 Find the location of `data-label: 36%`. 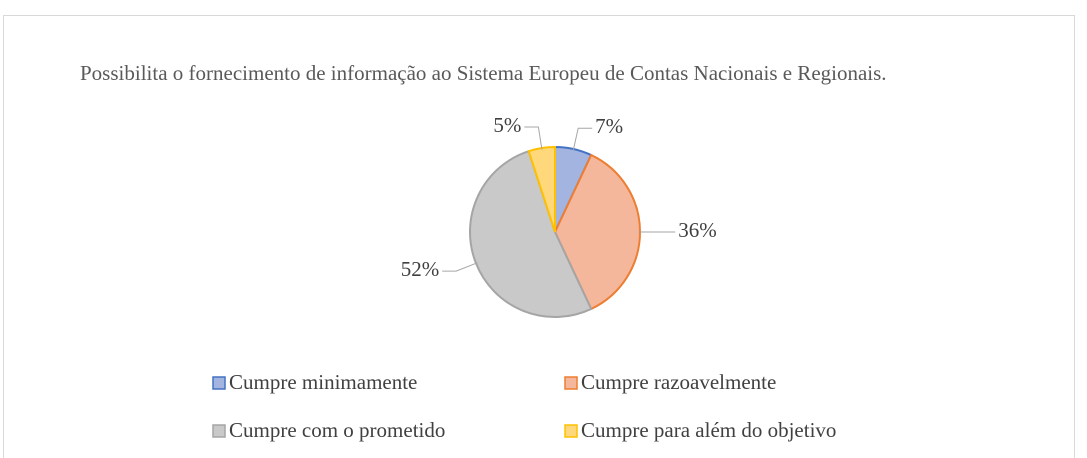

data-label: 36% is located at coordinates (697, 230).